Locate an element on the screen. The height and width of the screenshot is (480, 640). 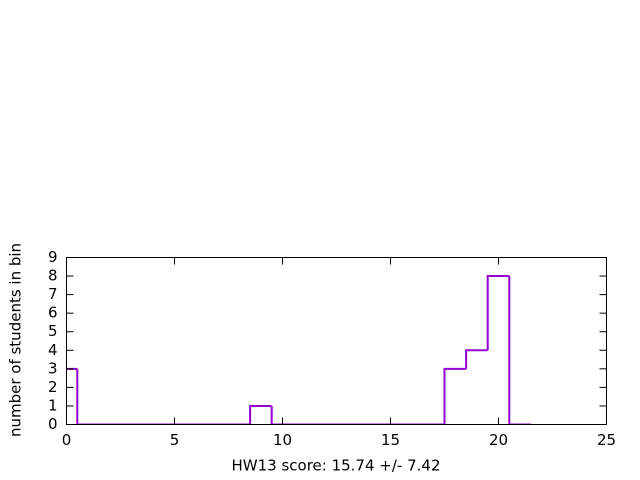
y-tick-label: 6 is located at coordinates (53, 313).